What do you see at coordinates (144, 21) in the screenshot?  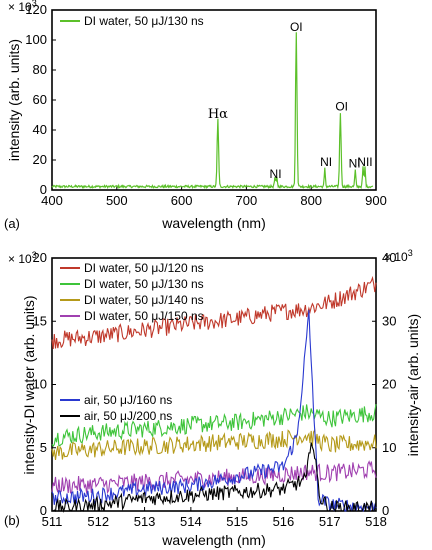 I see `panel-a-legend-label-0: DI water, 50 μJ/130 ns` at bounding box center [144, 21].